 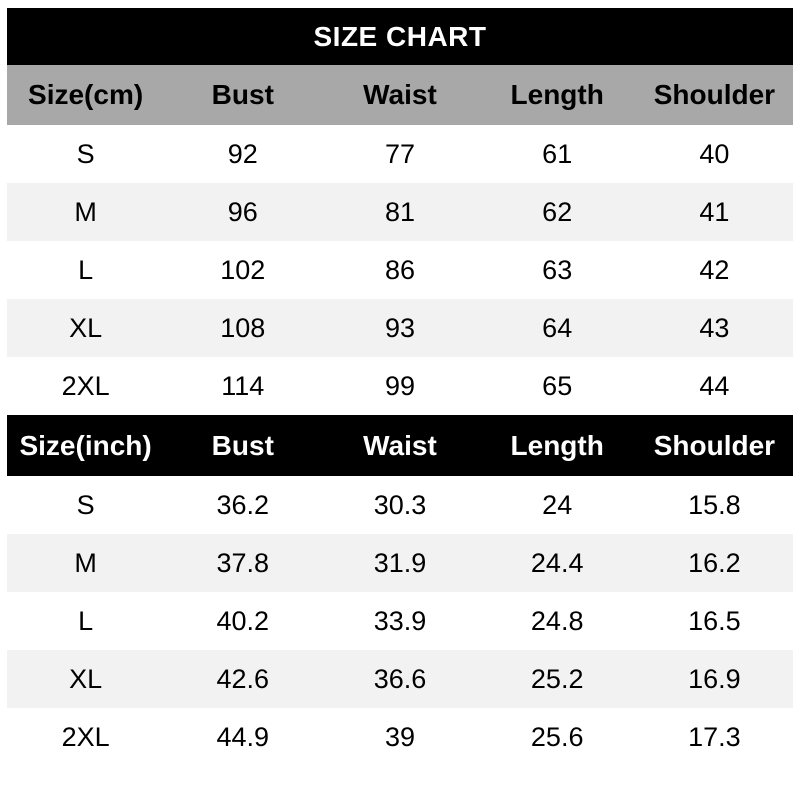 What do you see at coordinates (242, 153) in the screenshot?
I see `bust-cell: 92` at bounding box center [242, 153].